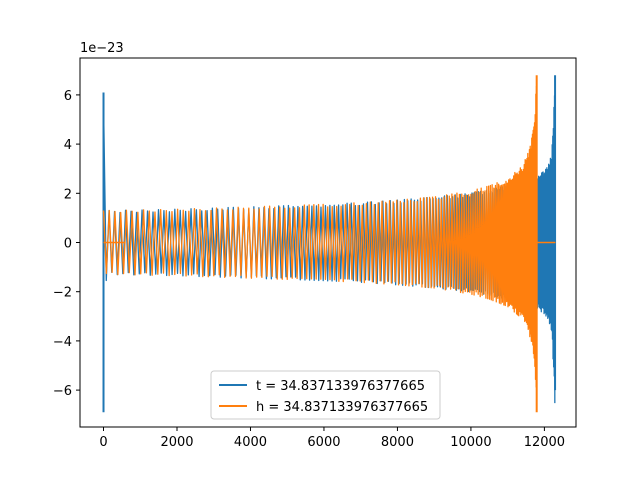 Image resolution: width=640 pixels, height=480 pixels. What do you see at coordinates (323, 442) in the screenshot?
I see `x-tick-label: 6000` at bounding box center [323, 442].